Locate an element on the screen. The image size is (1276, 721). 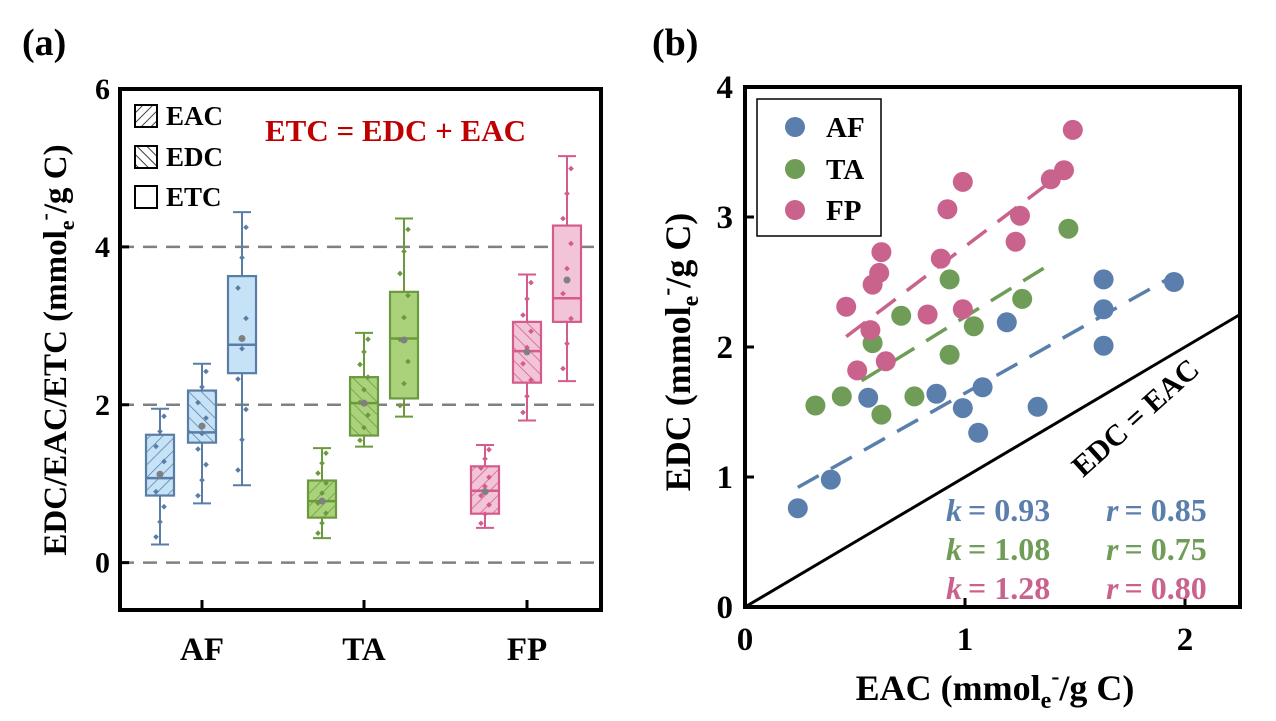
legend-marker-af is located at coordinates (795, 127).